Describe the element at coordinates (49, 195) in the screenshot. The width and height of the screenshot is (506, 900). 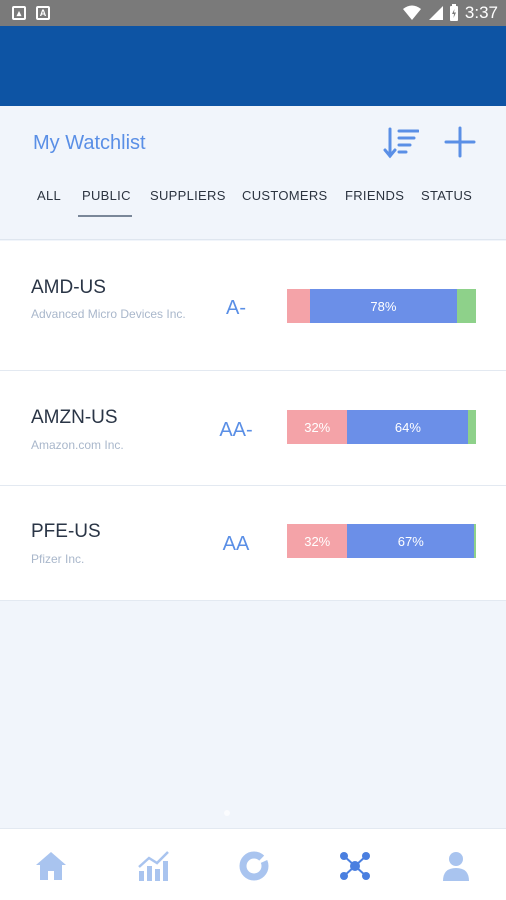
I see `tab-all: ALL` at that location.